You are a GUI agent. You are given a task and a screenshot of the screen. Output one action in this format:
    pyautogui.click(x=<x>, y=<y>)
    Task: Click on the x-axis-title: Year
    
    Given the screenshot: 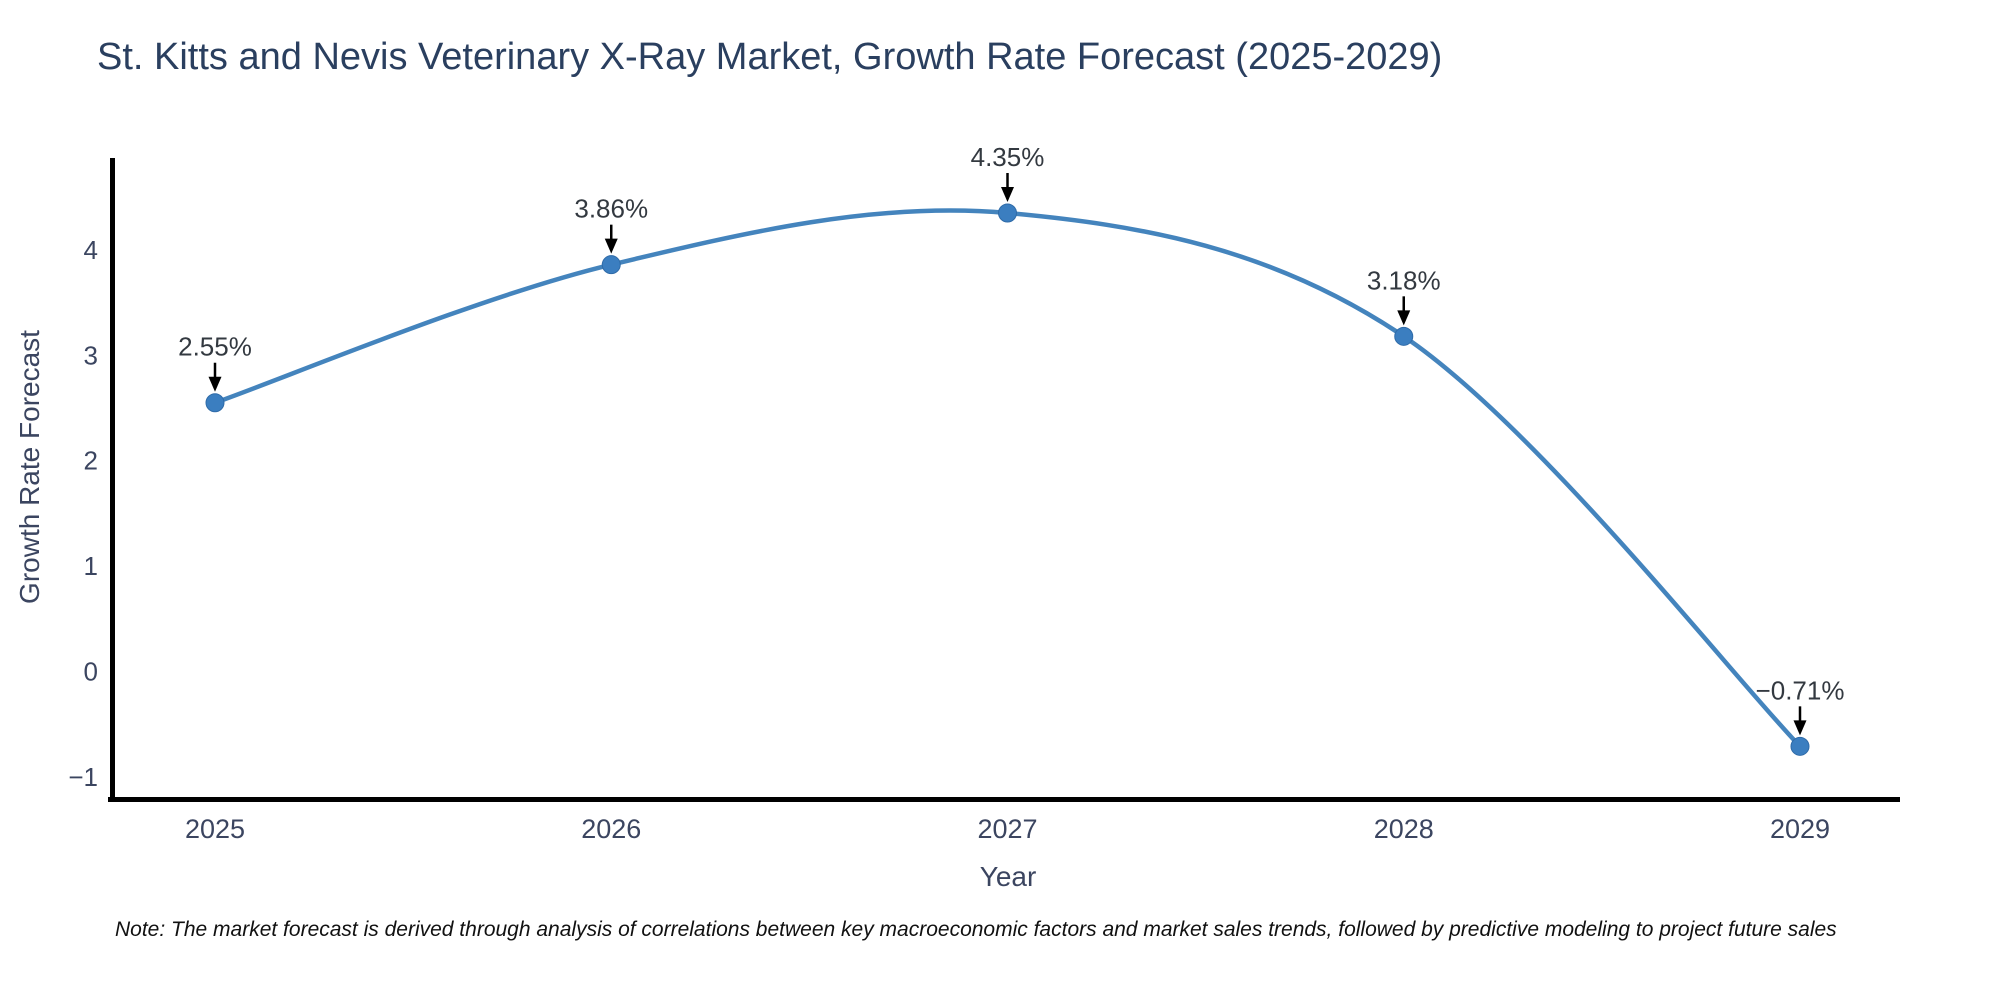 What is the action you would take?
    pyautogui.click(x=1008, y=876)
    